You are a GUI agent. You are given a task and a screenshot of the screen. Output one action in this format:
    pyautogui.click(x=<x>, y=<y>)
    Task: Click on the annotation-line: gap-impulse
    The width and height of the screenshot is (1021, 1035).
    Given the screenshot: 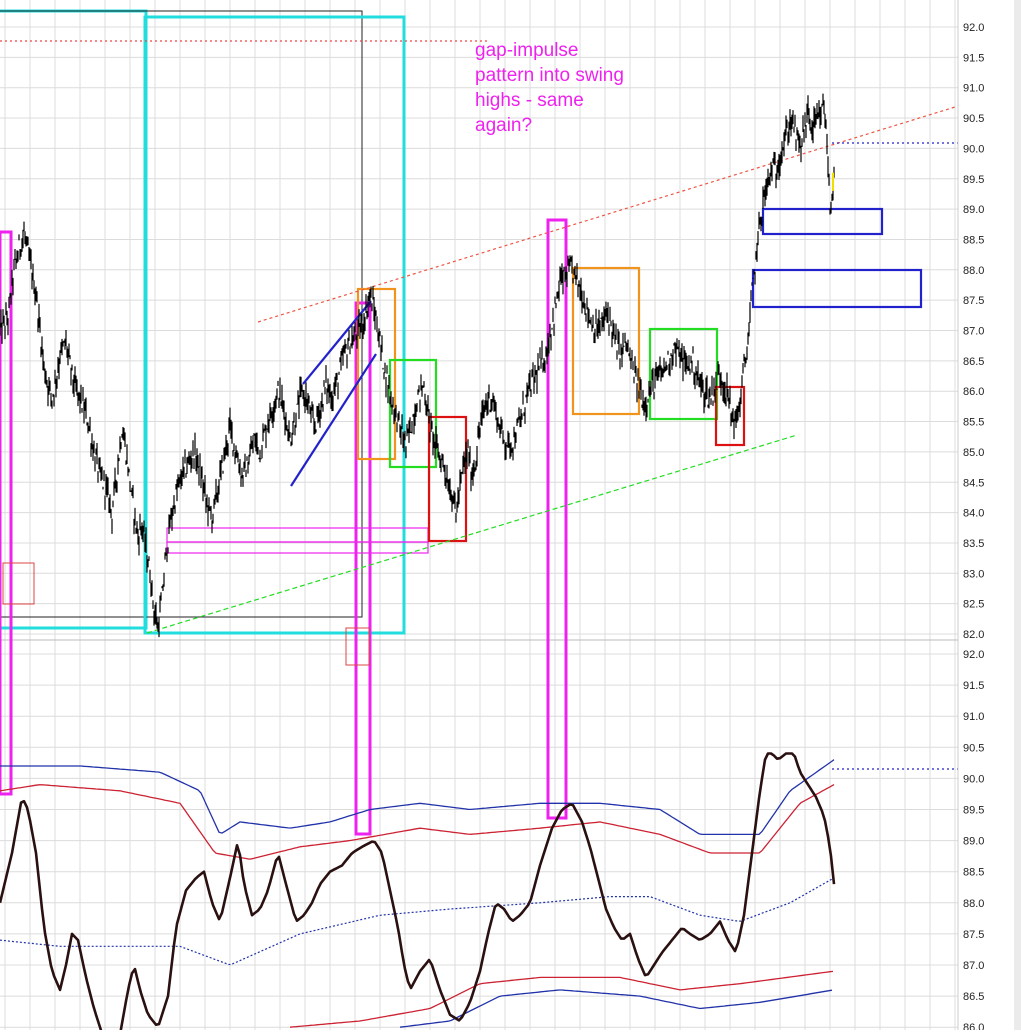 What is the action you would take?
    pyautogui.click(x=527, y=50)
    